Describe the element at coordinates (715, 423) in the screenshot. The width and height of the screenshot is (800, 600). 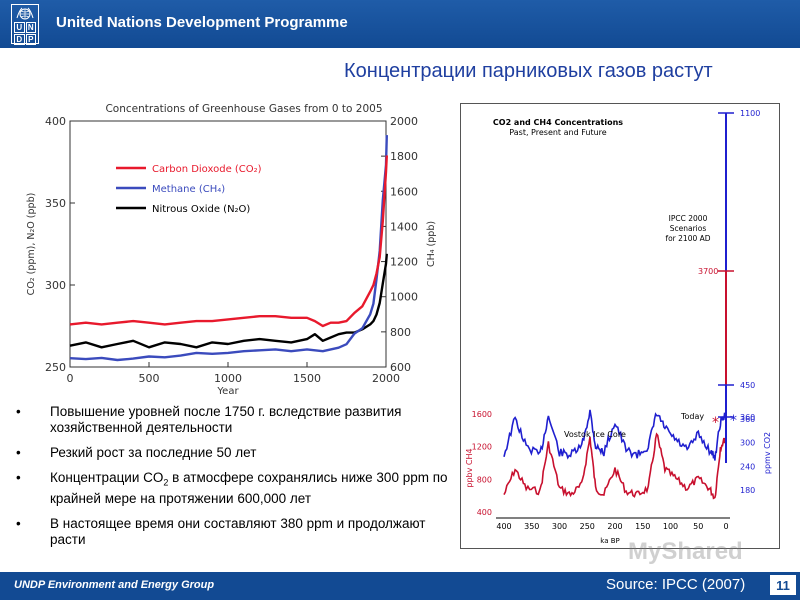
I see `today-co2-star: *` at that location.